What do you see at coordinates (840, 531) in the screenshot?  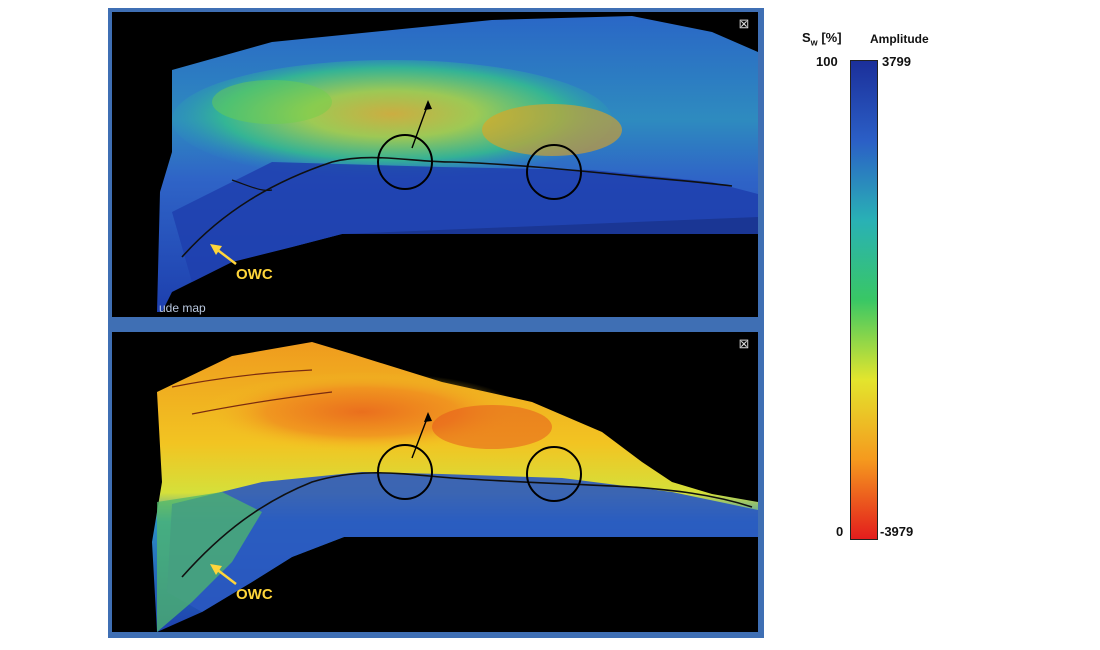 I see `sw-min-value: 0` at bounding box center [840, 531].